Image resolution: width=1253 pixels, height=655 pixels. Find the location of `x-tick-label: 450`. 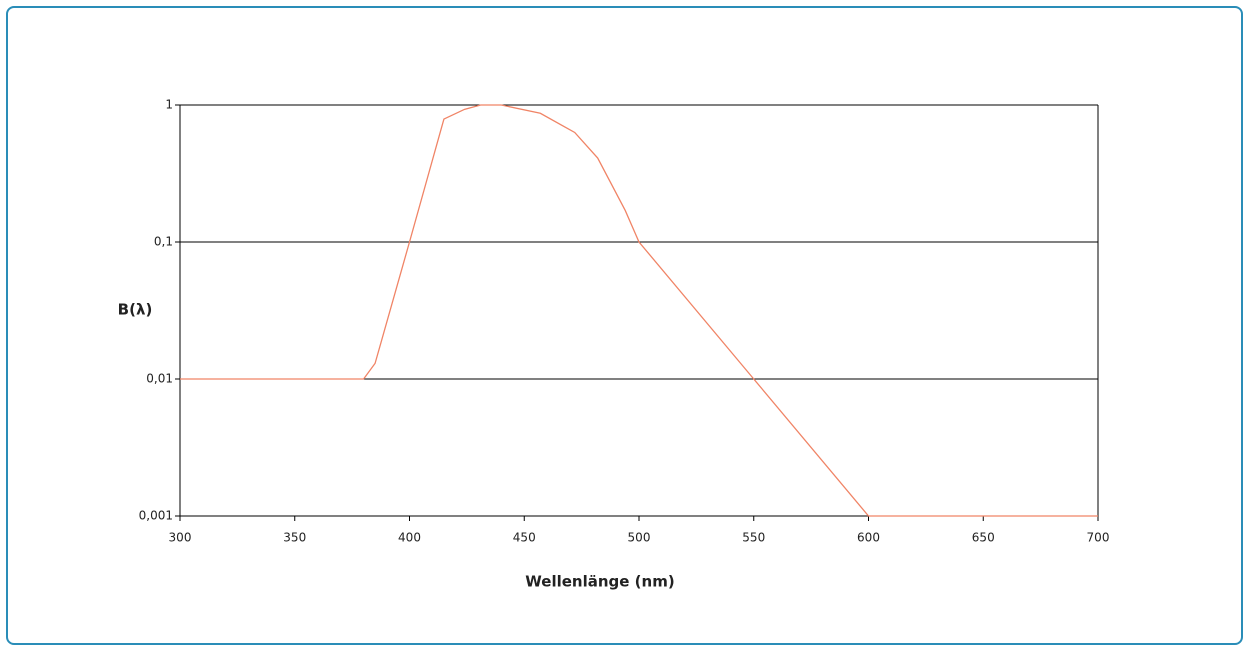

x-tick-label: 450 is located at coordinates (524, 538).